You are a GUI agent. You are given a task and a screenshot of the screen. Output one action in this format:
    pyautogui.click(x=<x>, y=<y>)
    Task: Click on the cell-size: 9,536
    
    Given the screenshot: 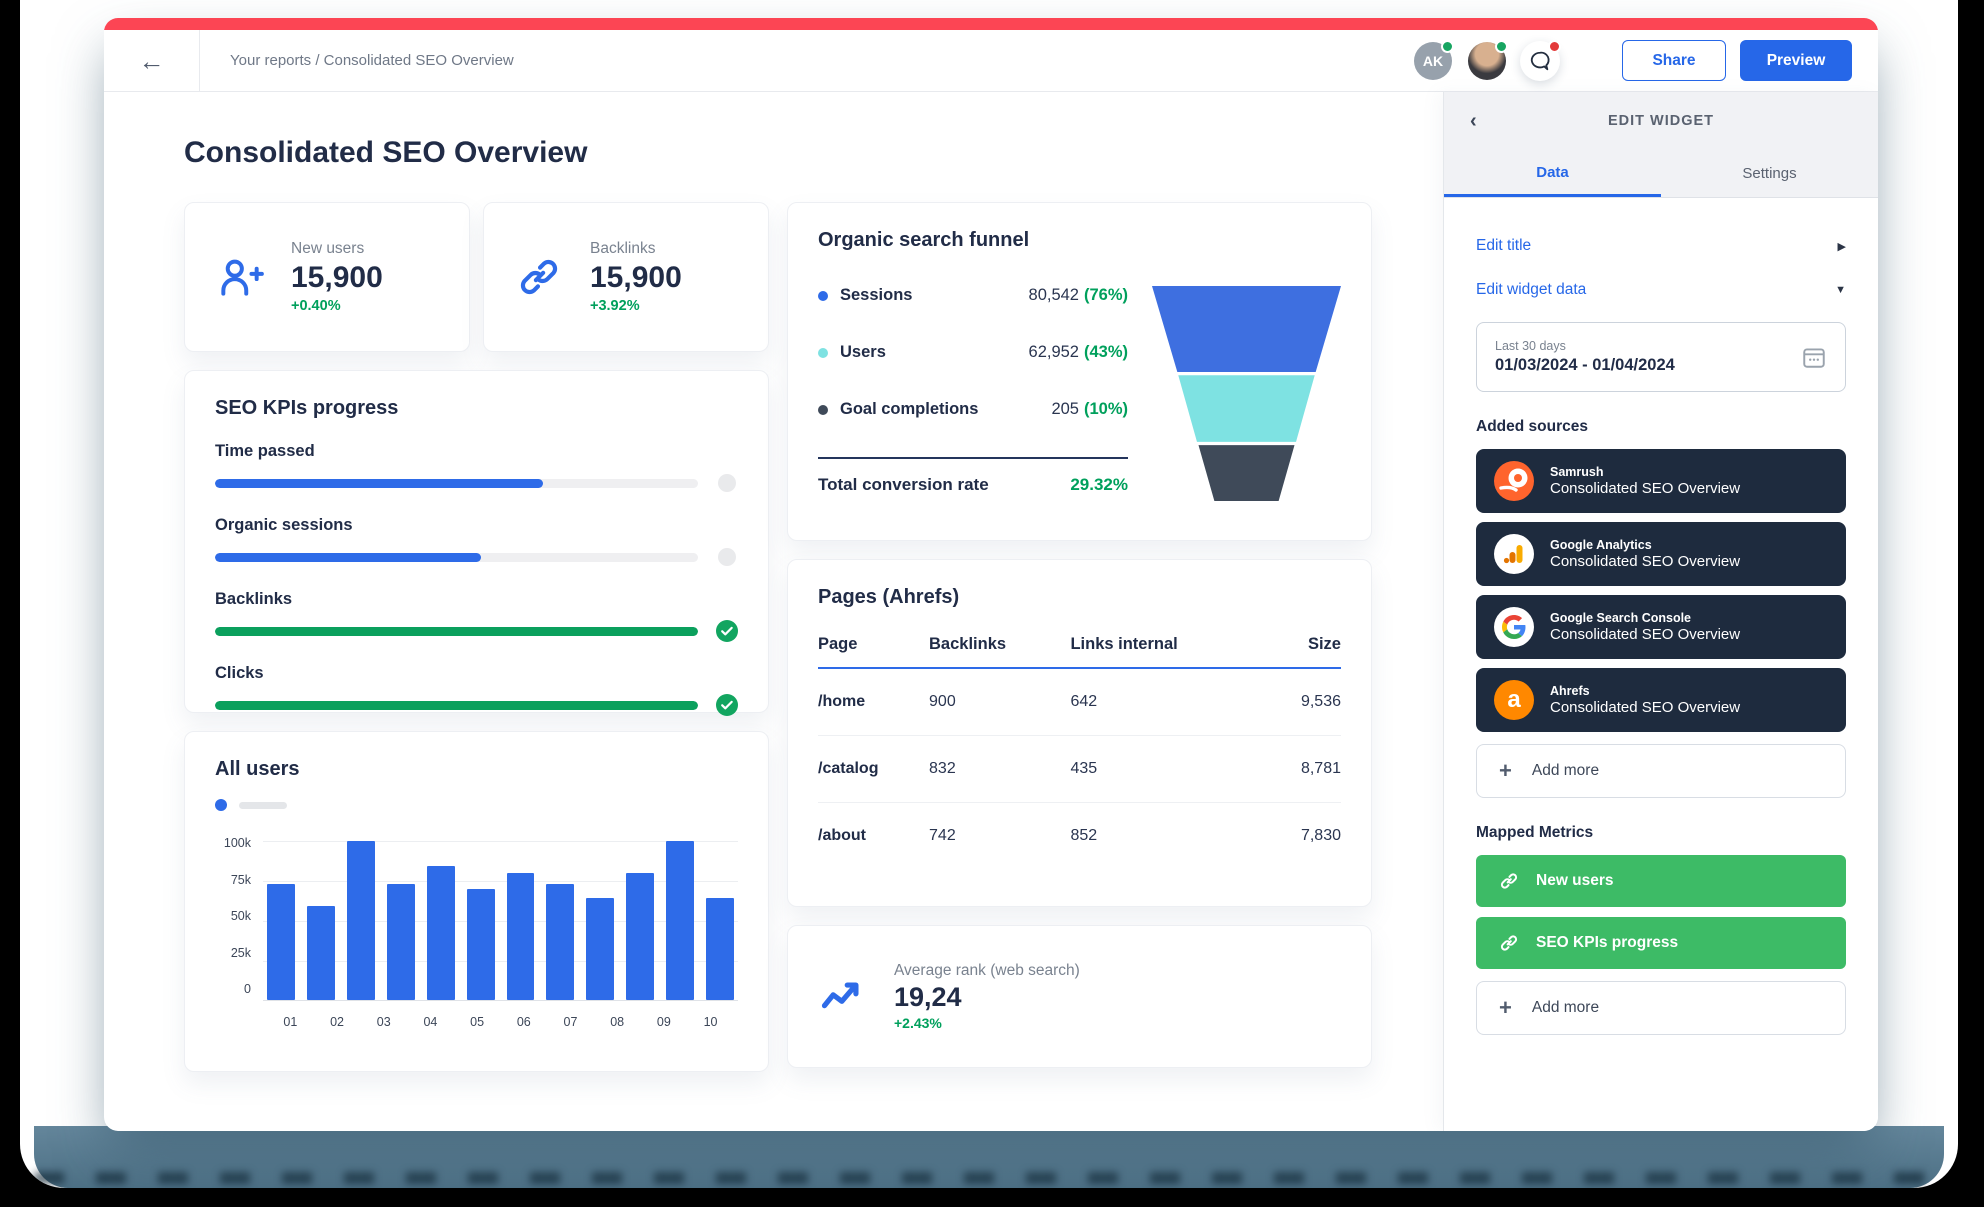 What is the action you would take?
    pyautogui.click(x=1304, y=702)
    